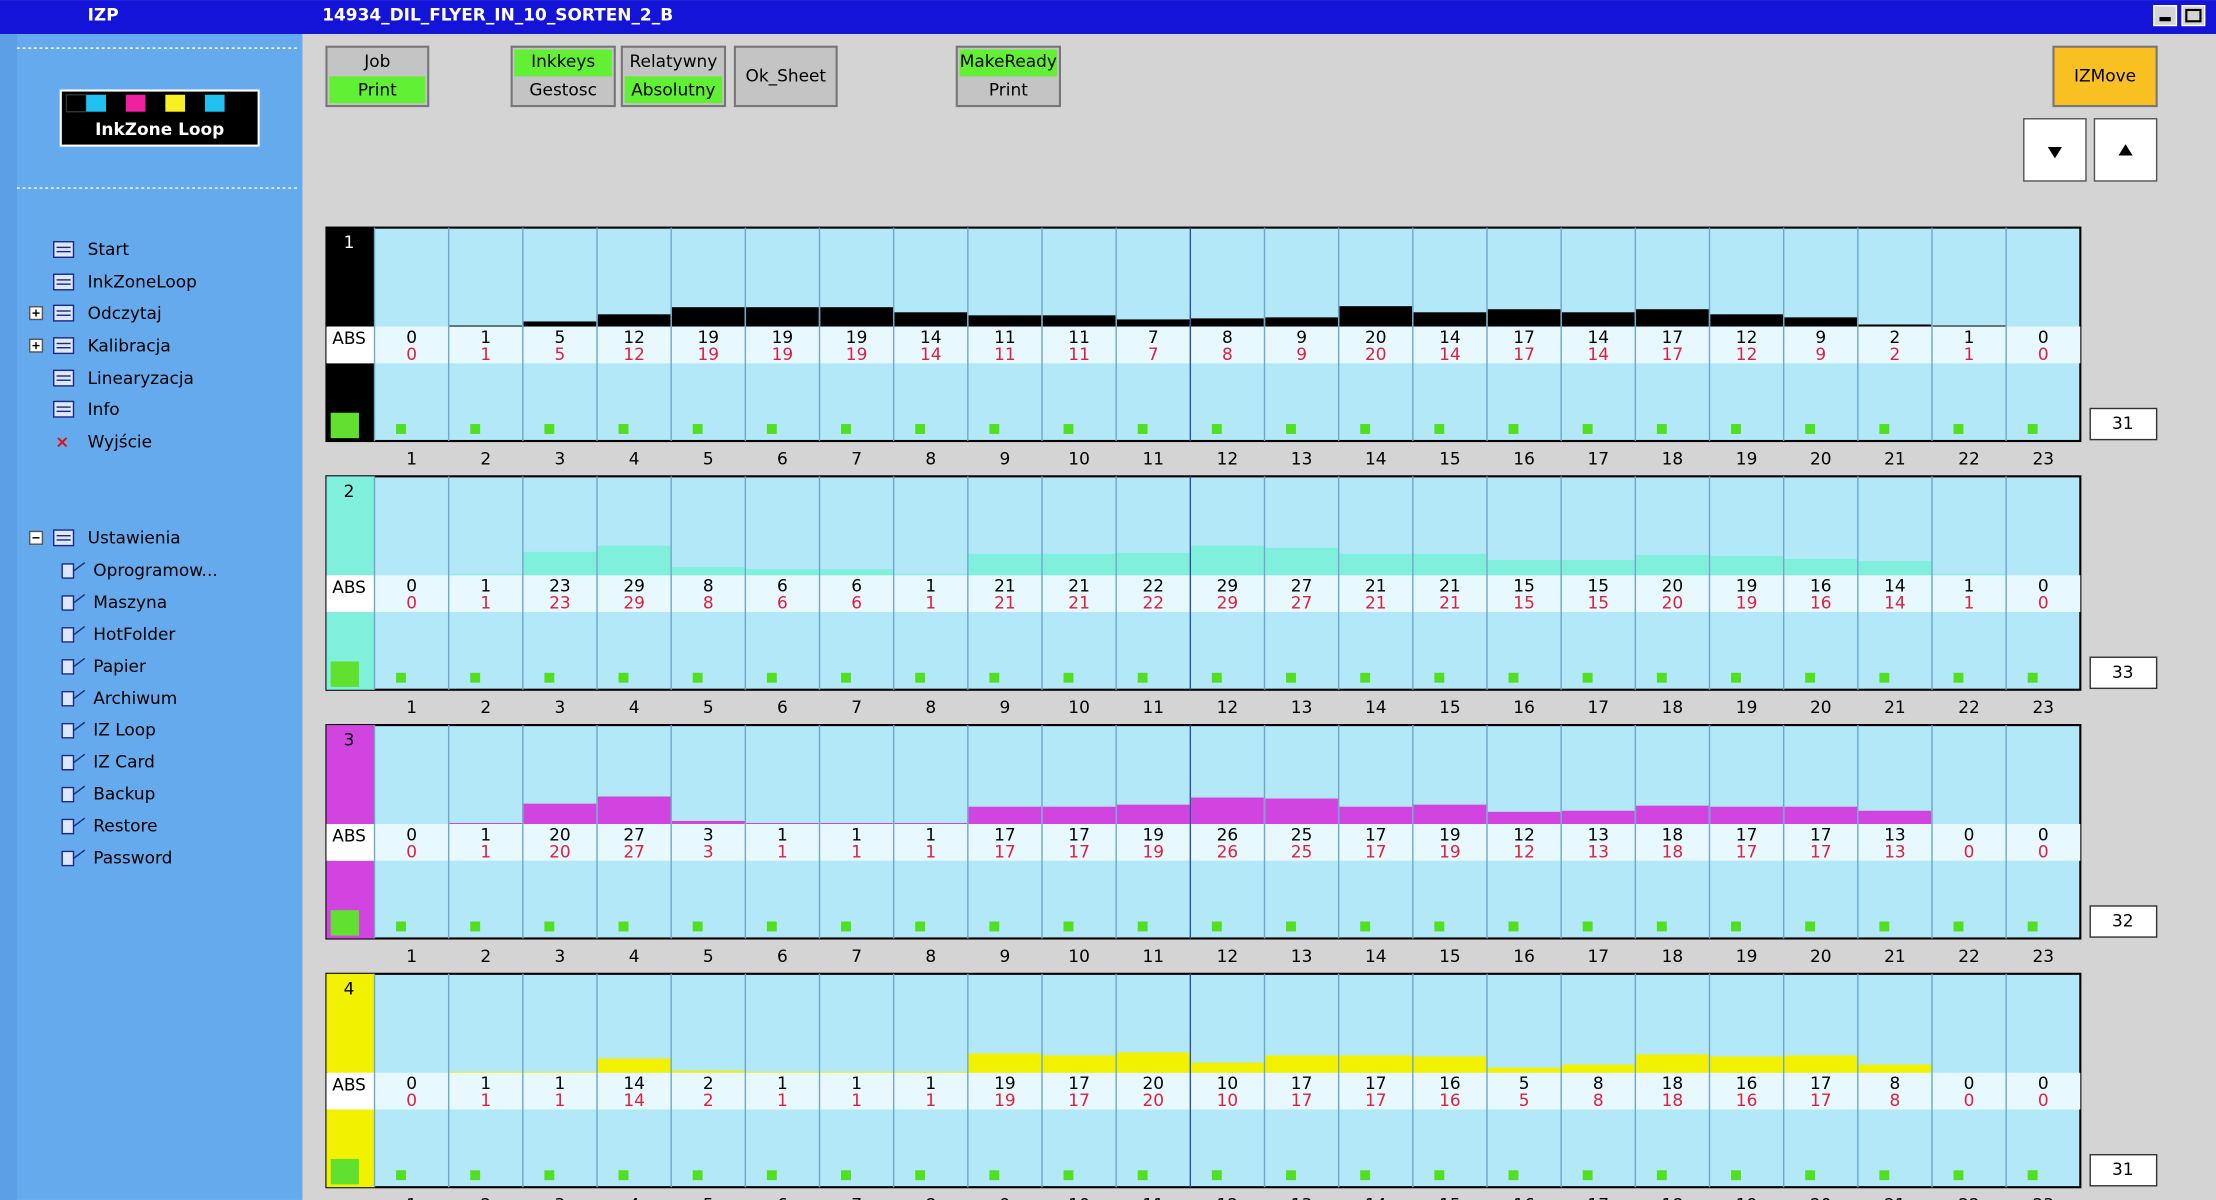  What do you see at coordinates (103, 15) in the screenshot?
I see `app-name: IZP` at bounding box center [103, 15].